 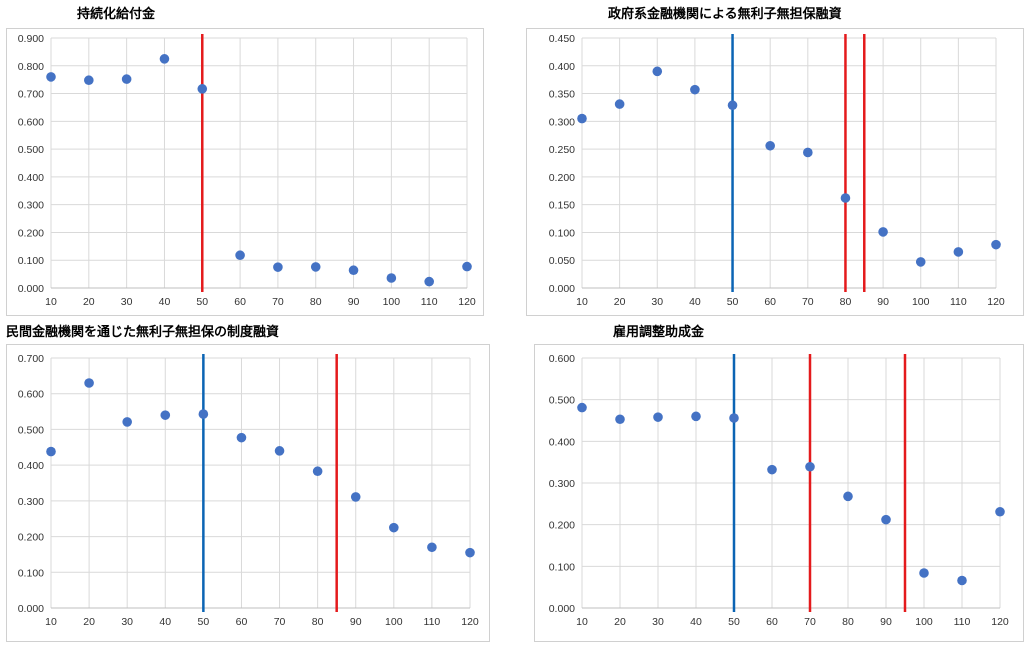 I want to click on y-tick-label: 0.050, so click(x=562, y=261).